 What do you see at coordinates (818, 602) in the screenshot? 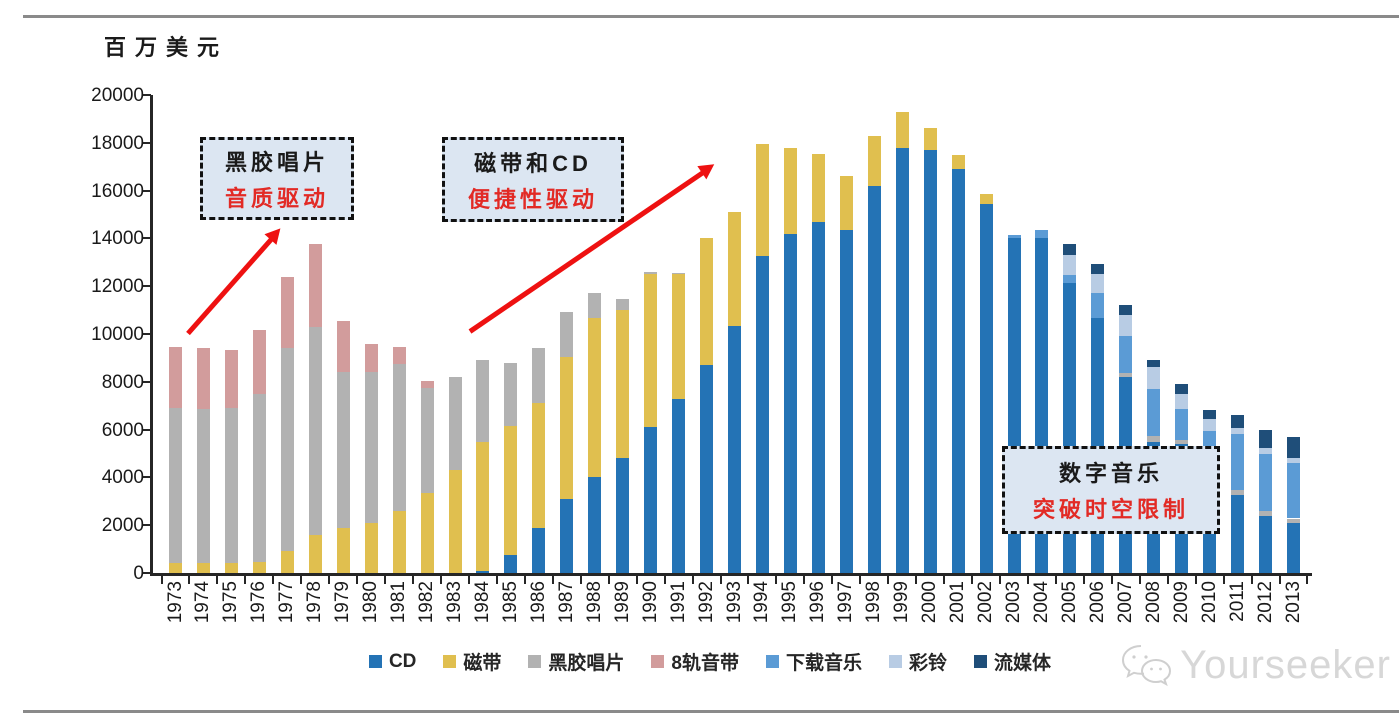
I see `x-tick-label-1996: 1996` at bounding box center [818, 602].